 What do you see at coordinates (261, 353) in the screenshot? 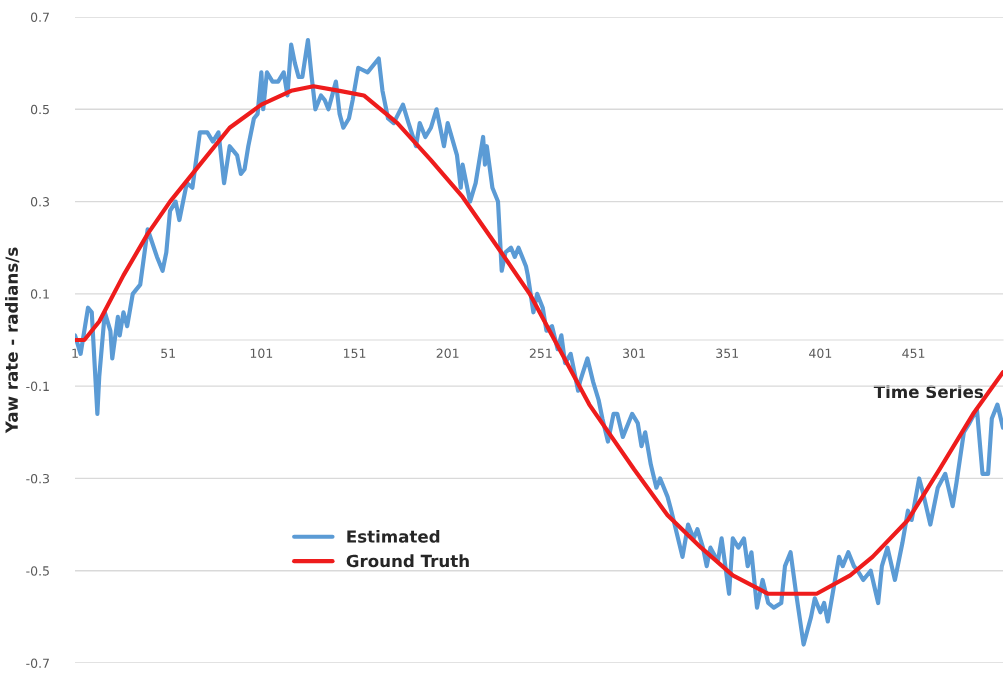
I see `x-tick-label: 101` at bounding box center [261, 353].